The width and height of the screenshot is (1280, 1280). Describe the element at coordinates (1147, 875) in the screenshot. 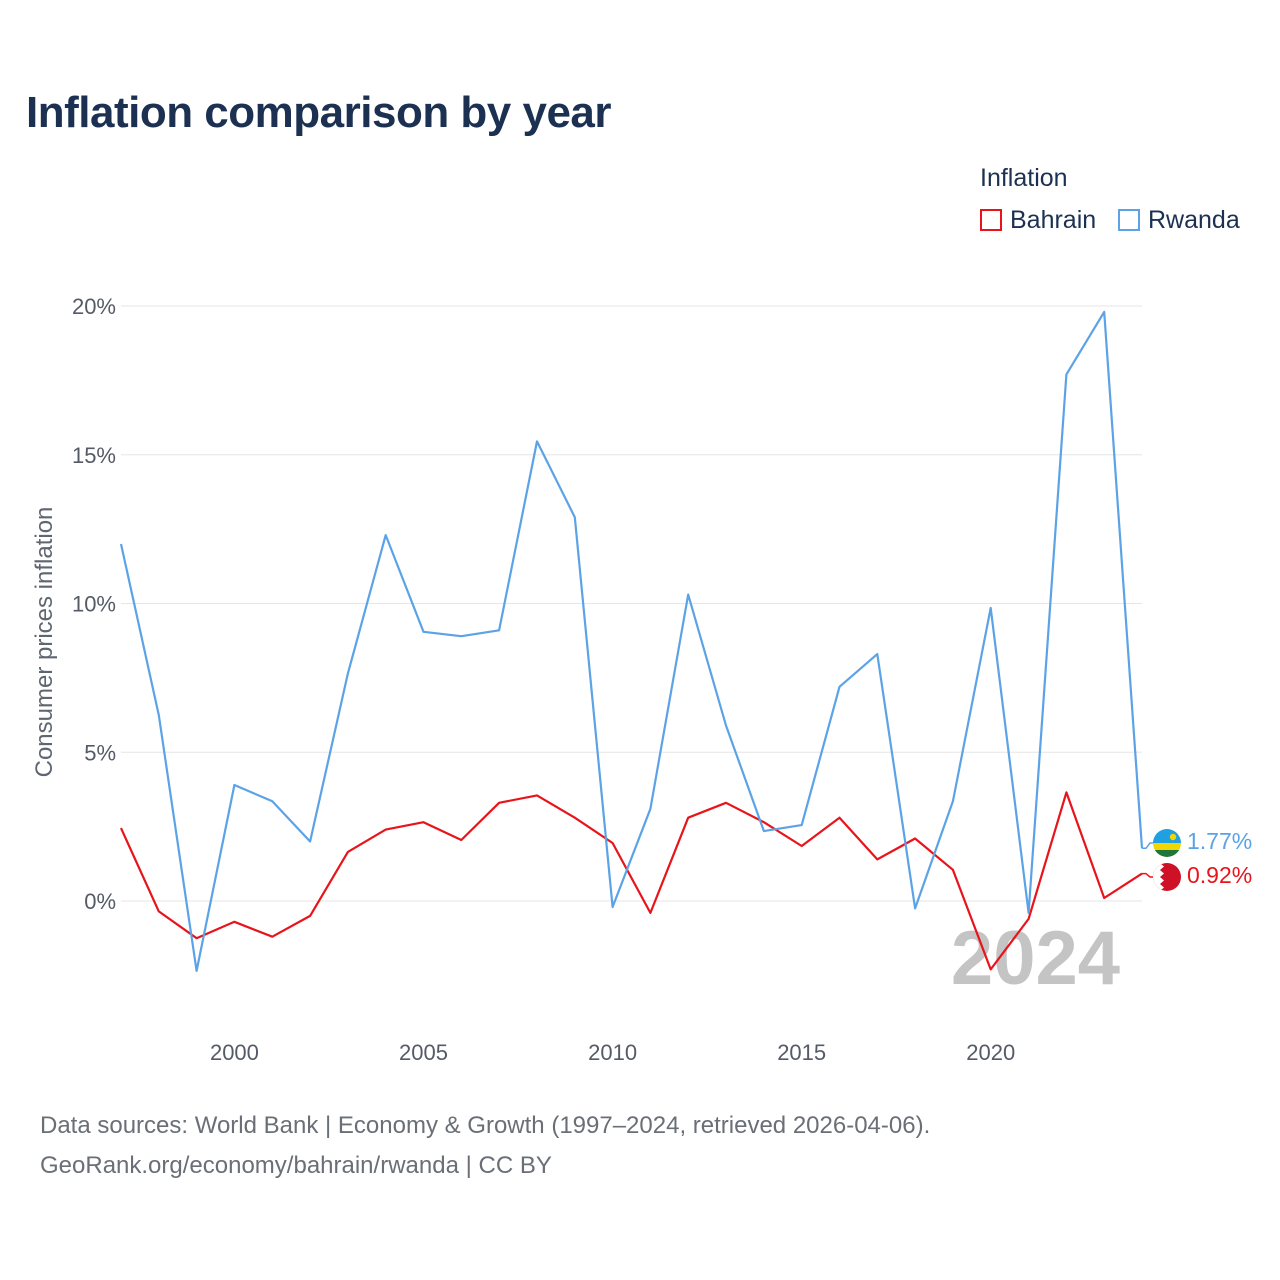

I see `end-connector-bahrain` at that location.